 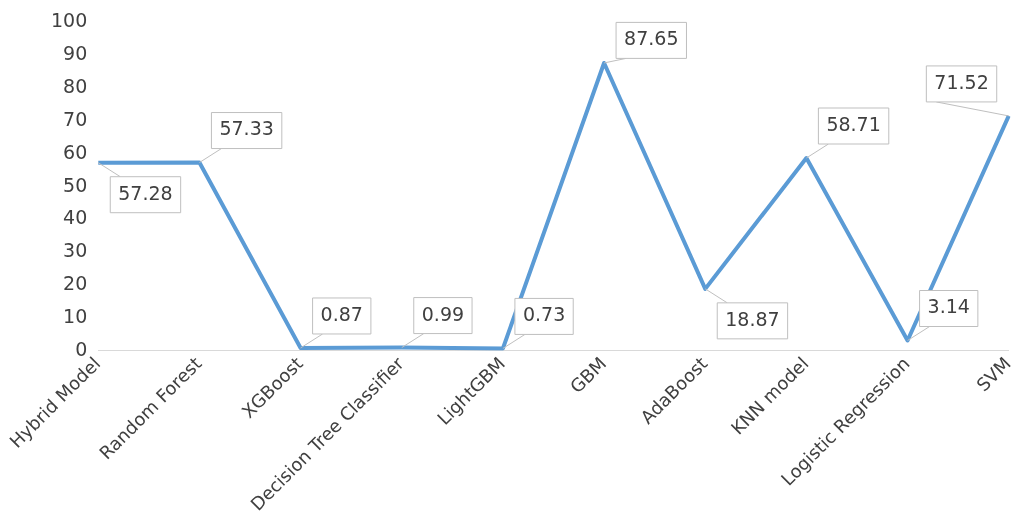 I want to click on y-tick-label: 100, so click(x=69, y=20).